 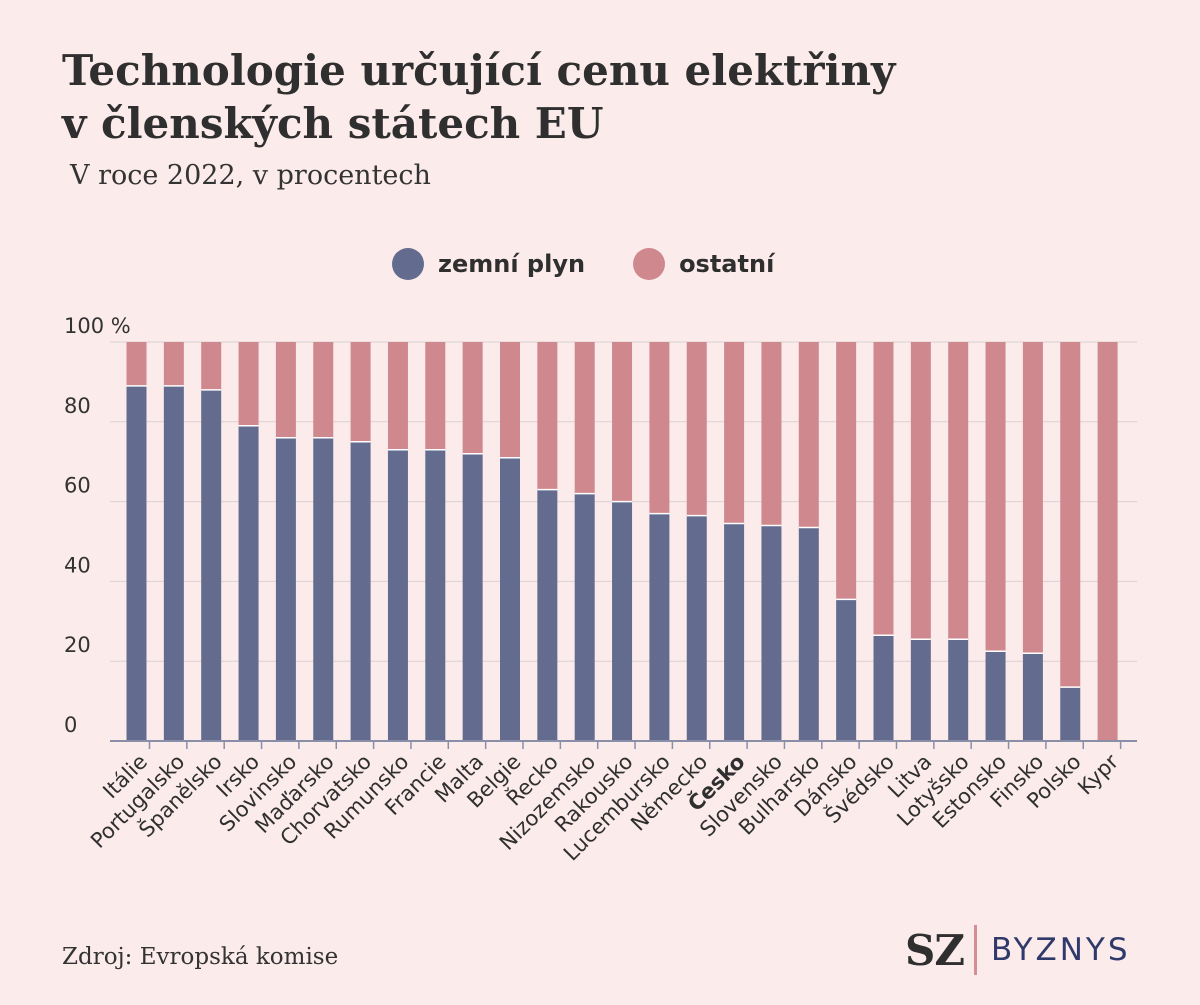 What do you see at coordinates (408, 264) in the screenshot?
I see `legend-swatch-gas` at bounding box center [408, 264].